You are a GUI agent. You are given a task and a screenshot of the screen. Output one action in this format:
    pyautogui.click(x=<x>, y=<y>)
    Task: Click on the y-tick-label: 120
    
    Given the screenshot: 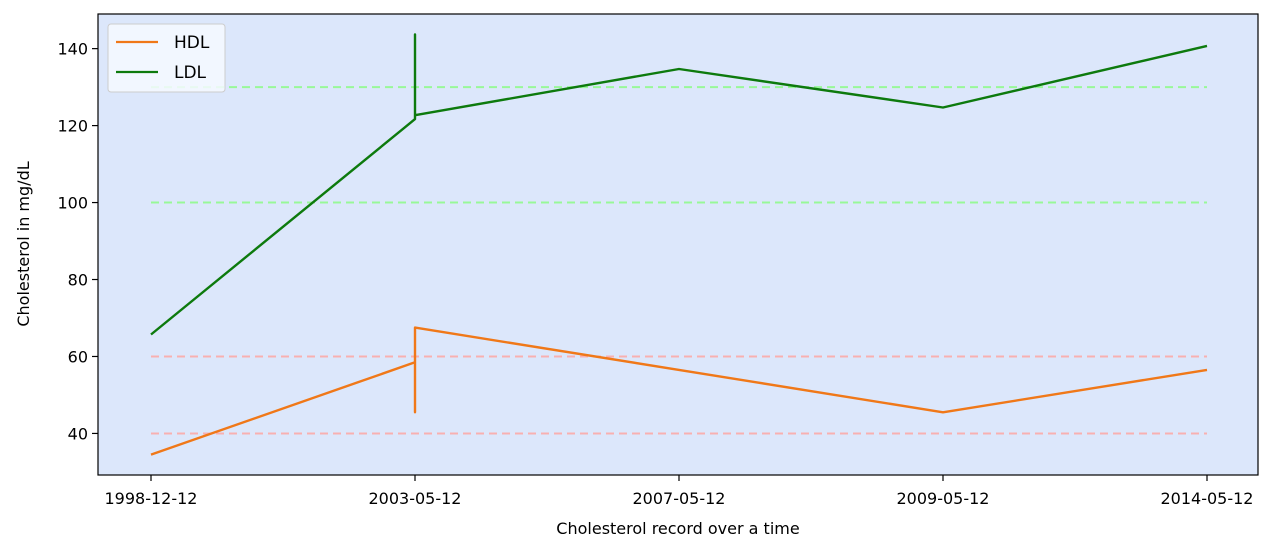 What is the action you would take?
    pyautogui.click(x=72, y=126)
    